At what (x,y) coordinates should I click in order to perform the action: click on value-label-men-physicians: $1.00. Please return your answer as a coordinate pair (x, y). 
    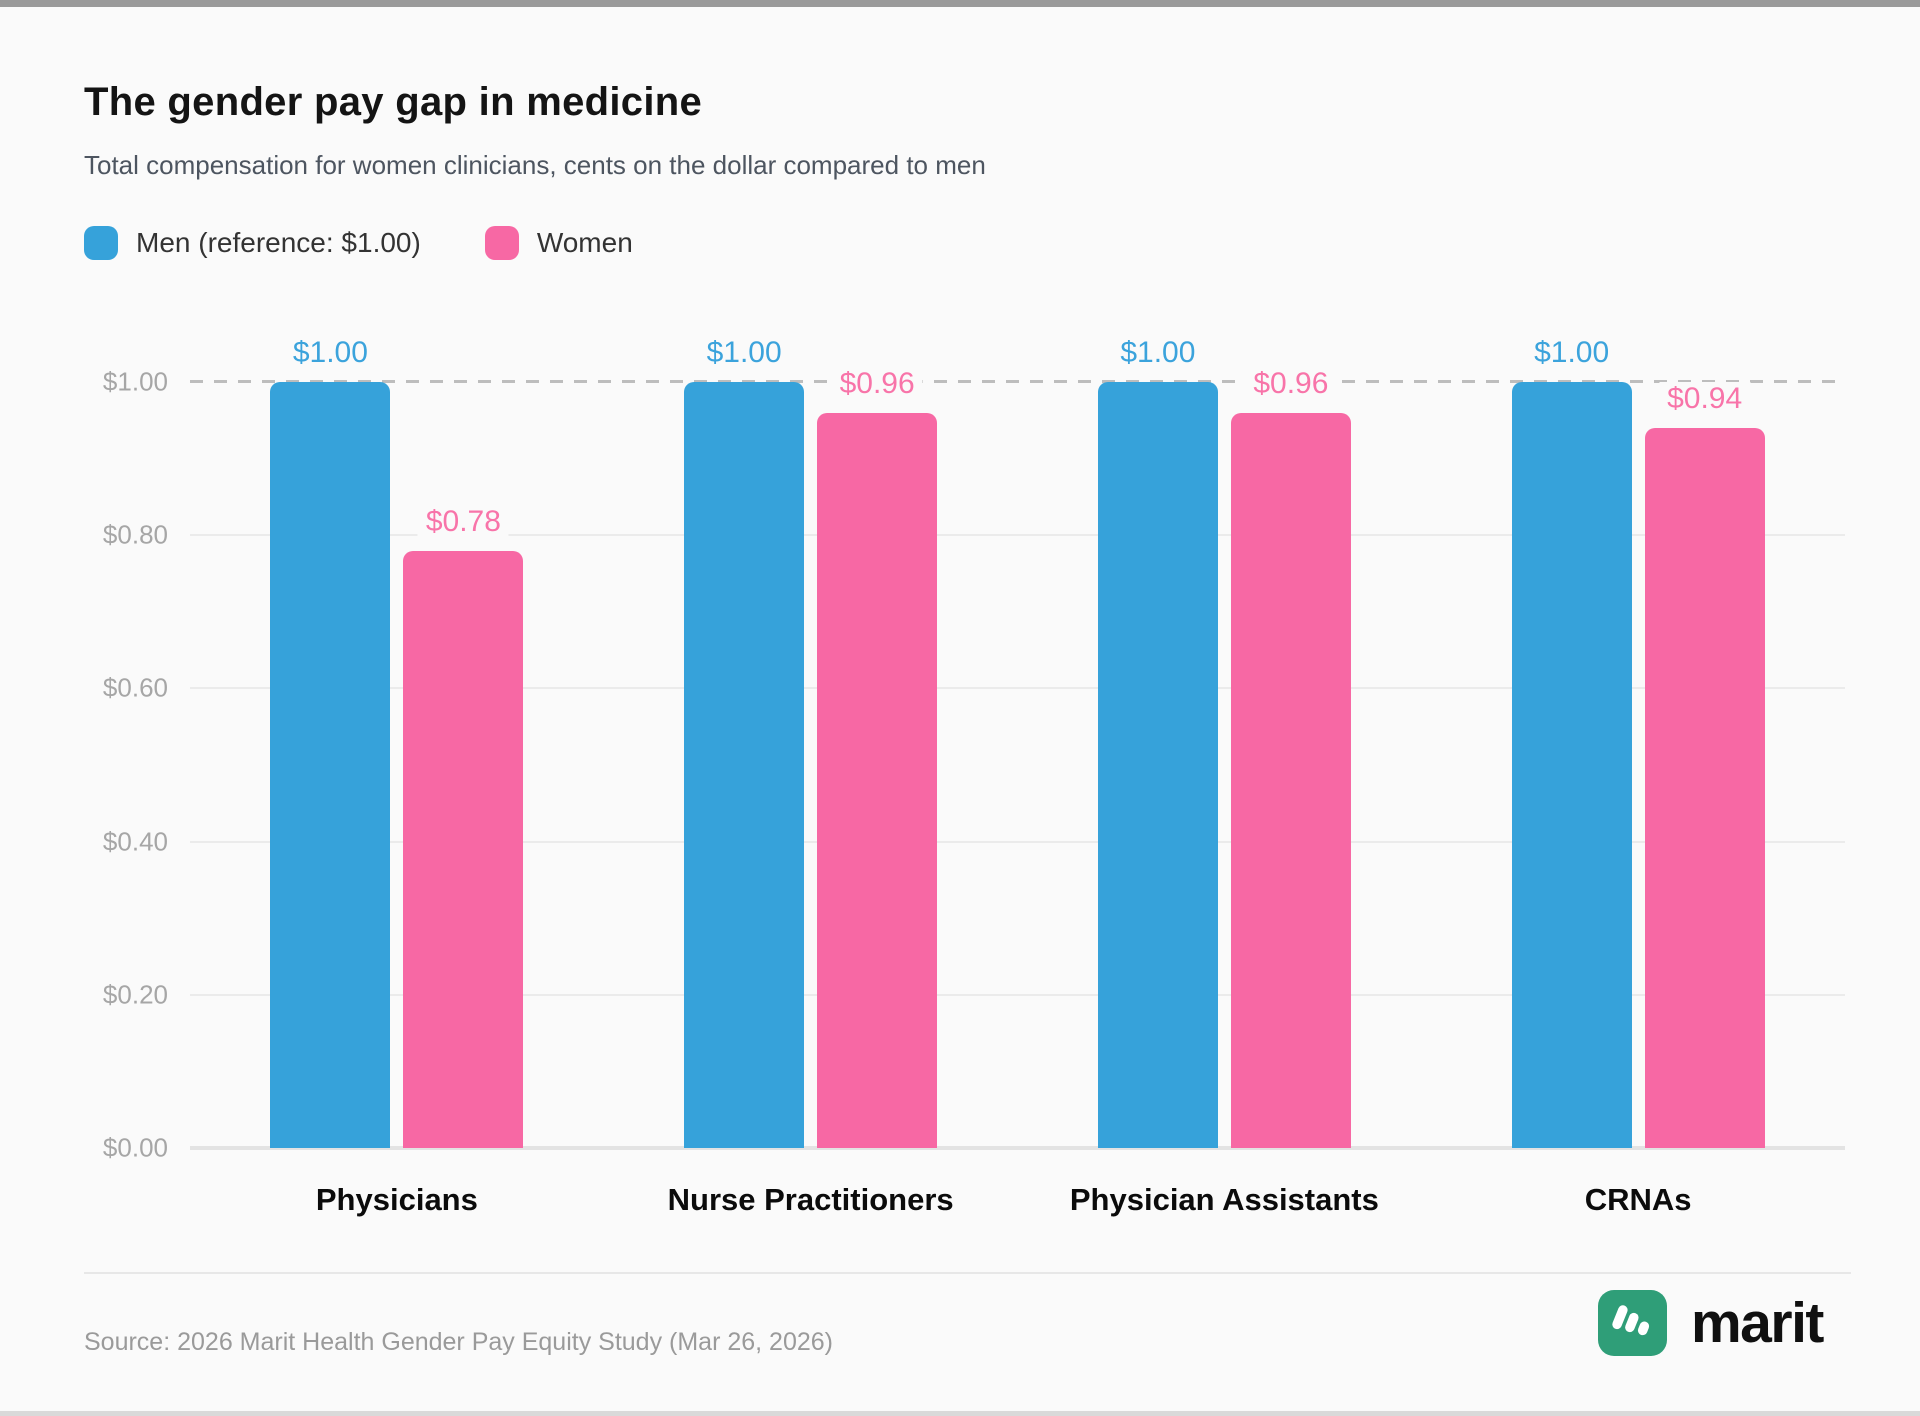
    Looking at the image, I should click on (330, 353).